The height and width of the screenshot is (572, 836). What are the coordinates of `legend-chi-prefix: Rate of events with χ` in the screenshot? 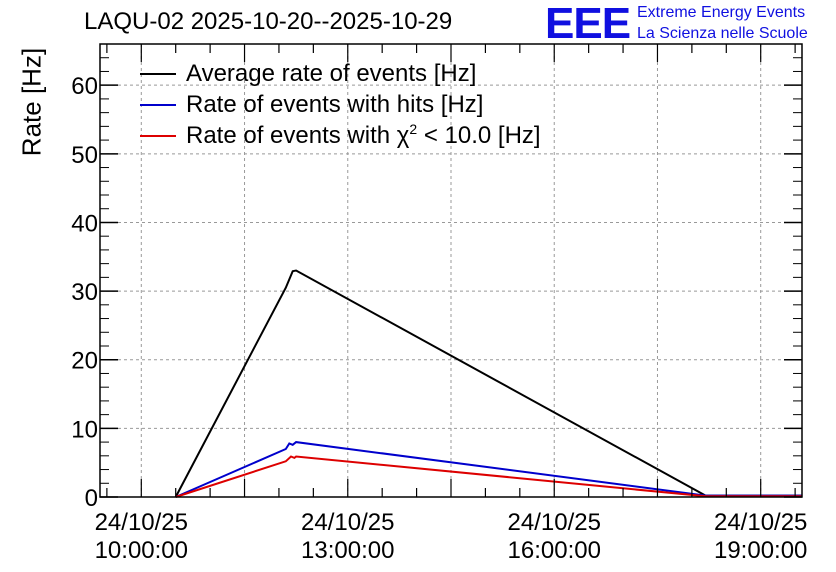 It's located at (298, 135).